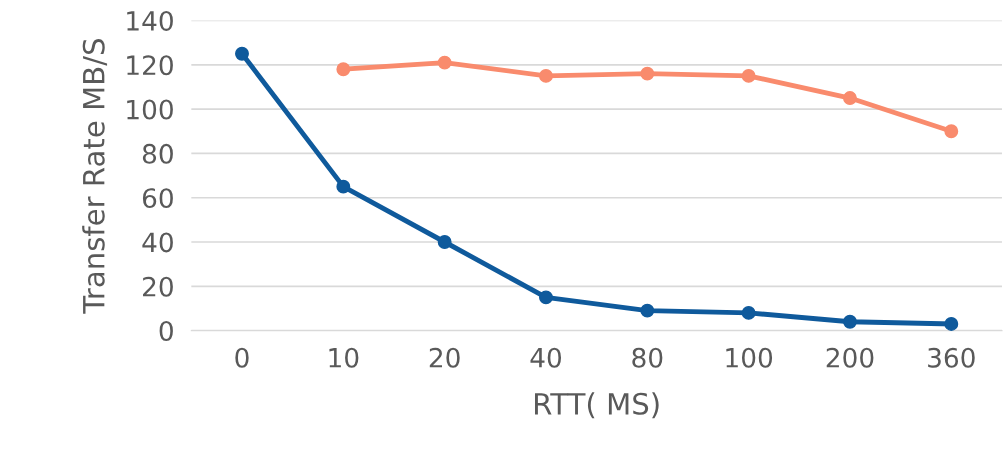  What do you see at coordinates (749, 357) in the screenshot?
I see `x-tick-label: 100` at bounding box center [749, 357].